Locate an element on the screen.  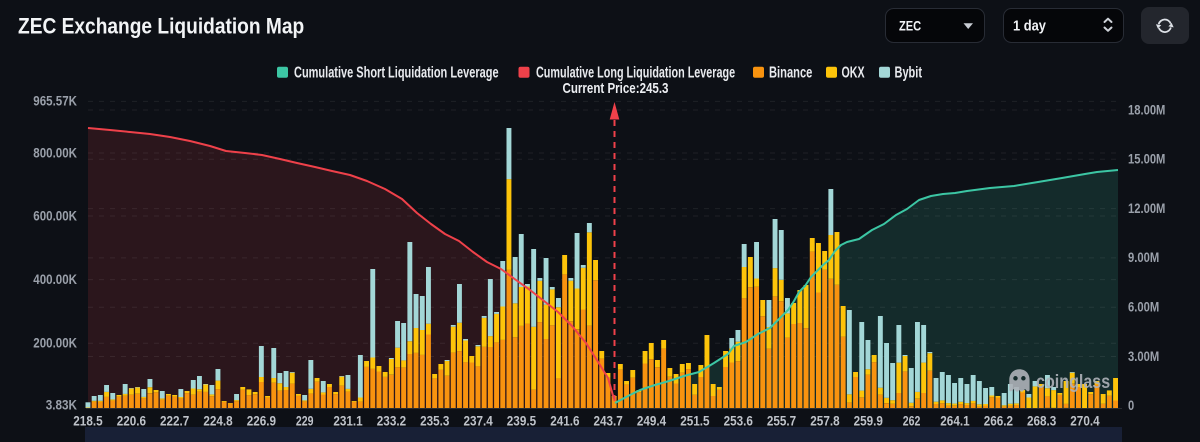
svg-text: 400.00K is located at coordinates (55, 279).